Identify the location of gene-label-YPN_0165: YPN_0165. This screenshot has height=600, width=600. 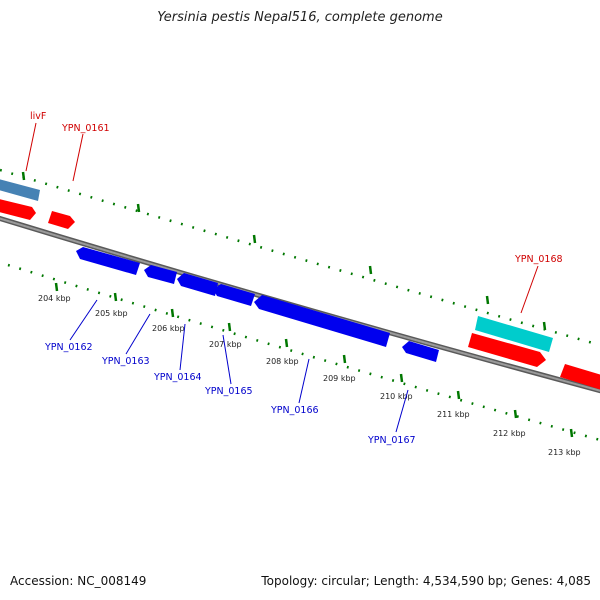
(228, 391).